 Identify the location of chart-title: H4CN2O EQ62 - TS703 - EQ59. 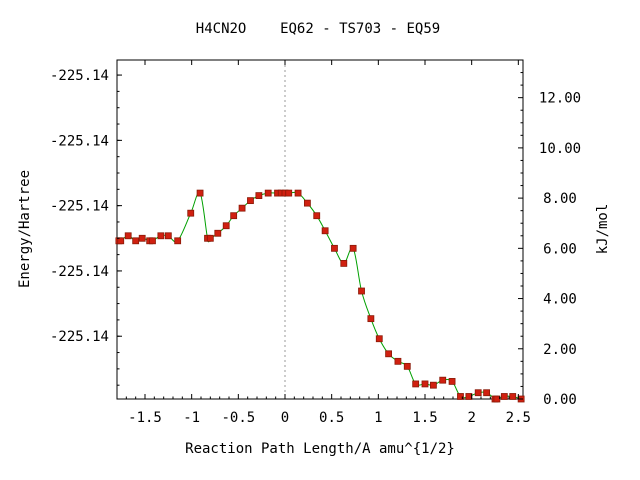
(318, 29).